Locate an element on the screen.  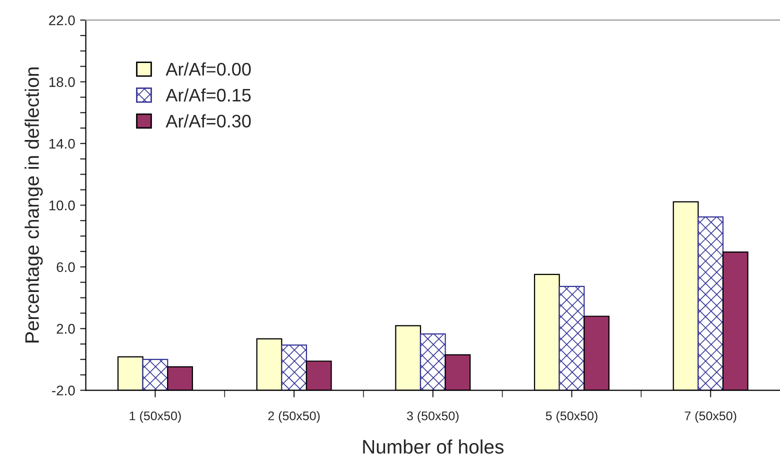
legend-label: Ar/Af=0.15 is located at coordinates (208, 95).